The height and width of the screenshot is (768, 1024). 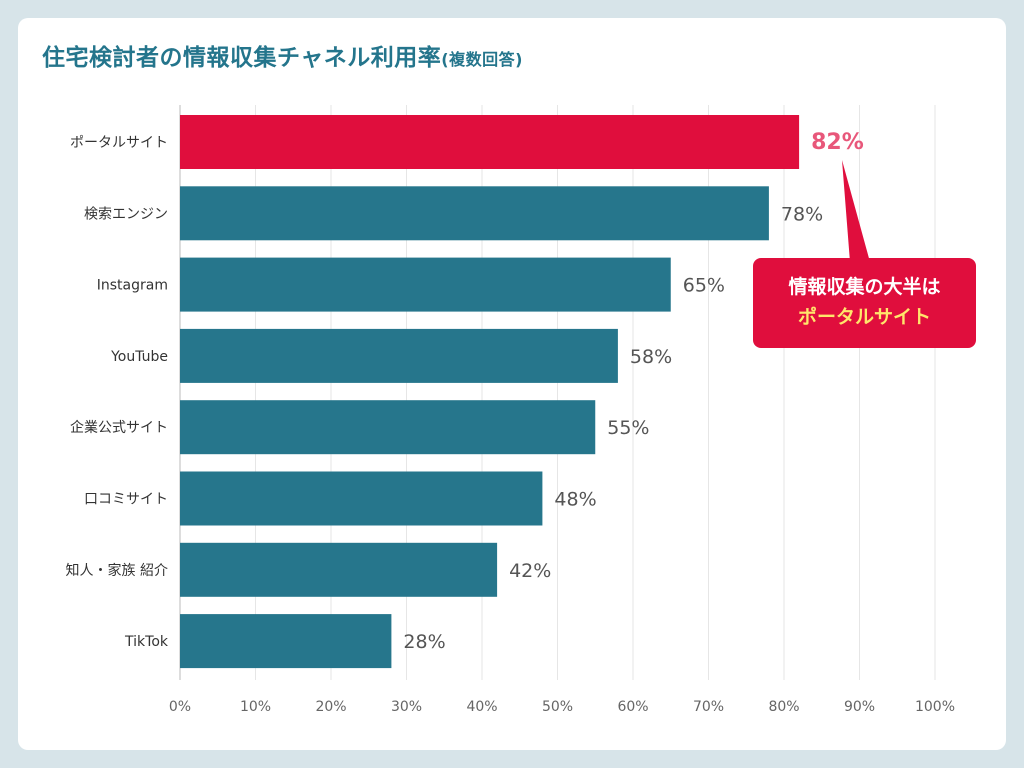 I want to click on data-label: 55%, so click(x=628, y=428).